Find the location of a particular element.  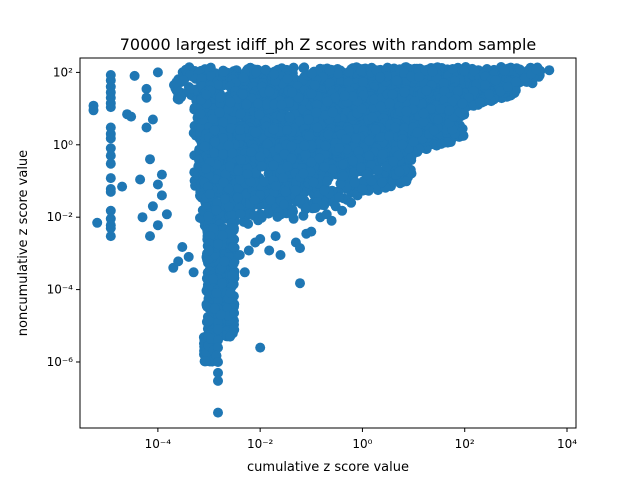

y-axis: 10⁻⁶ 10⁻⁴ 10⁻² 10⁰ 10² is located at coordinates (63, 217).